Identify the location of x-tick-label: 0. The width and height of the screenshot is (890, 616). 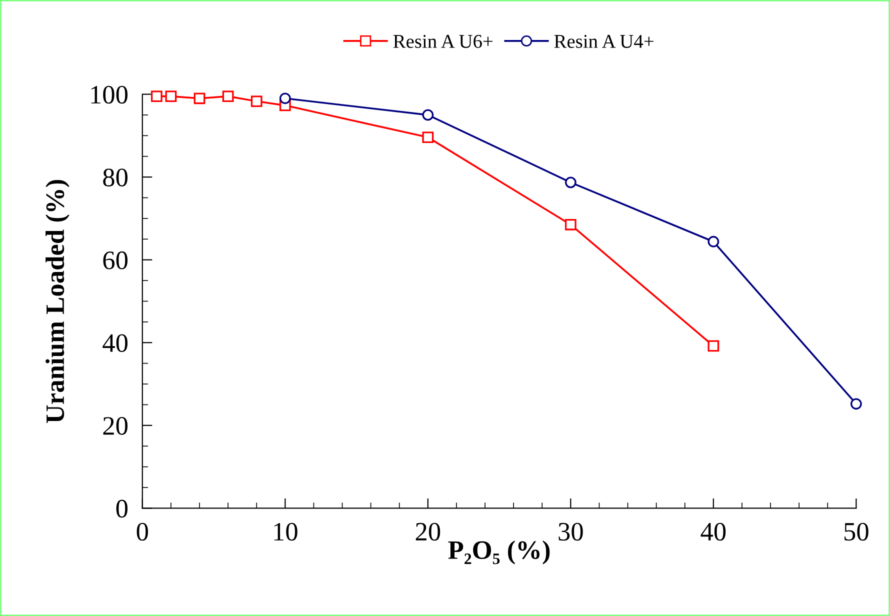
(142, 531).